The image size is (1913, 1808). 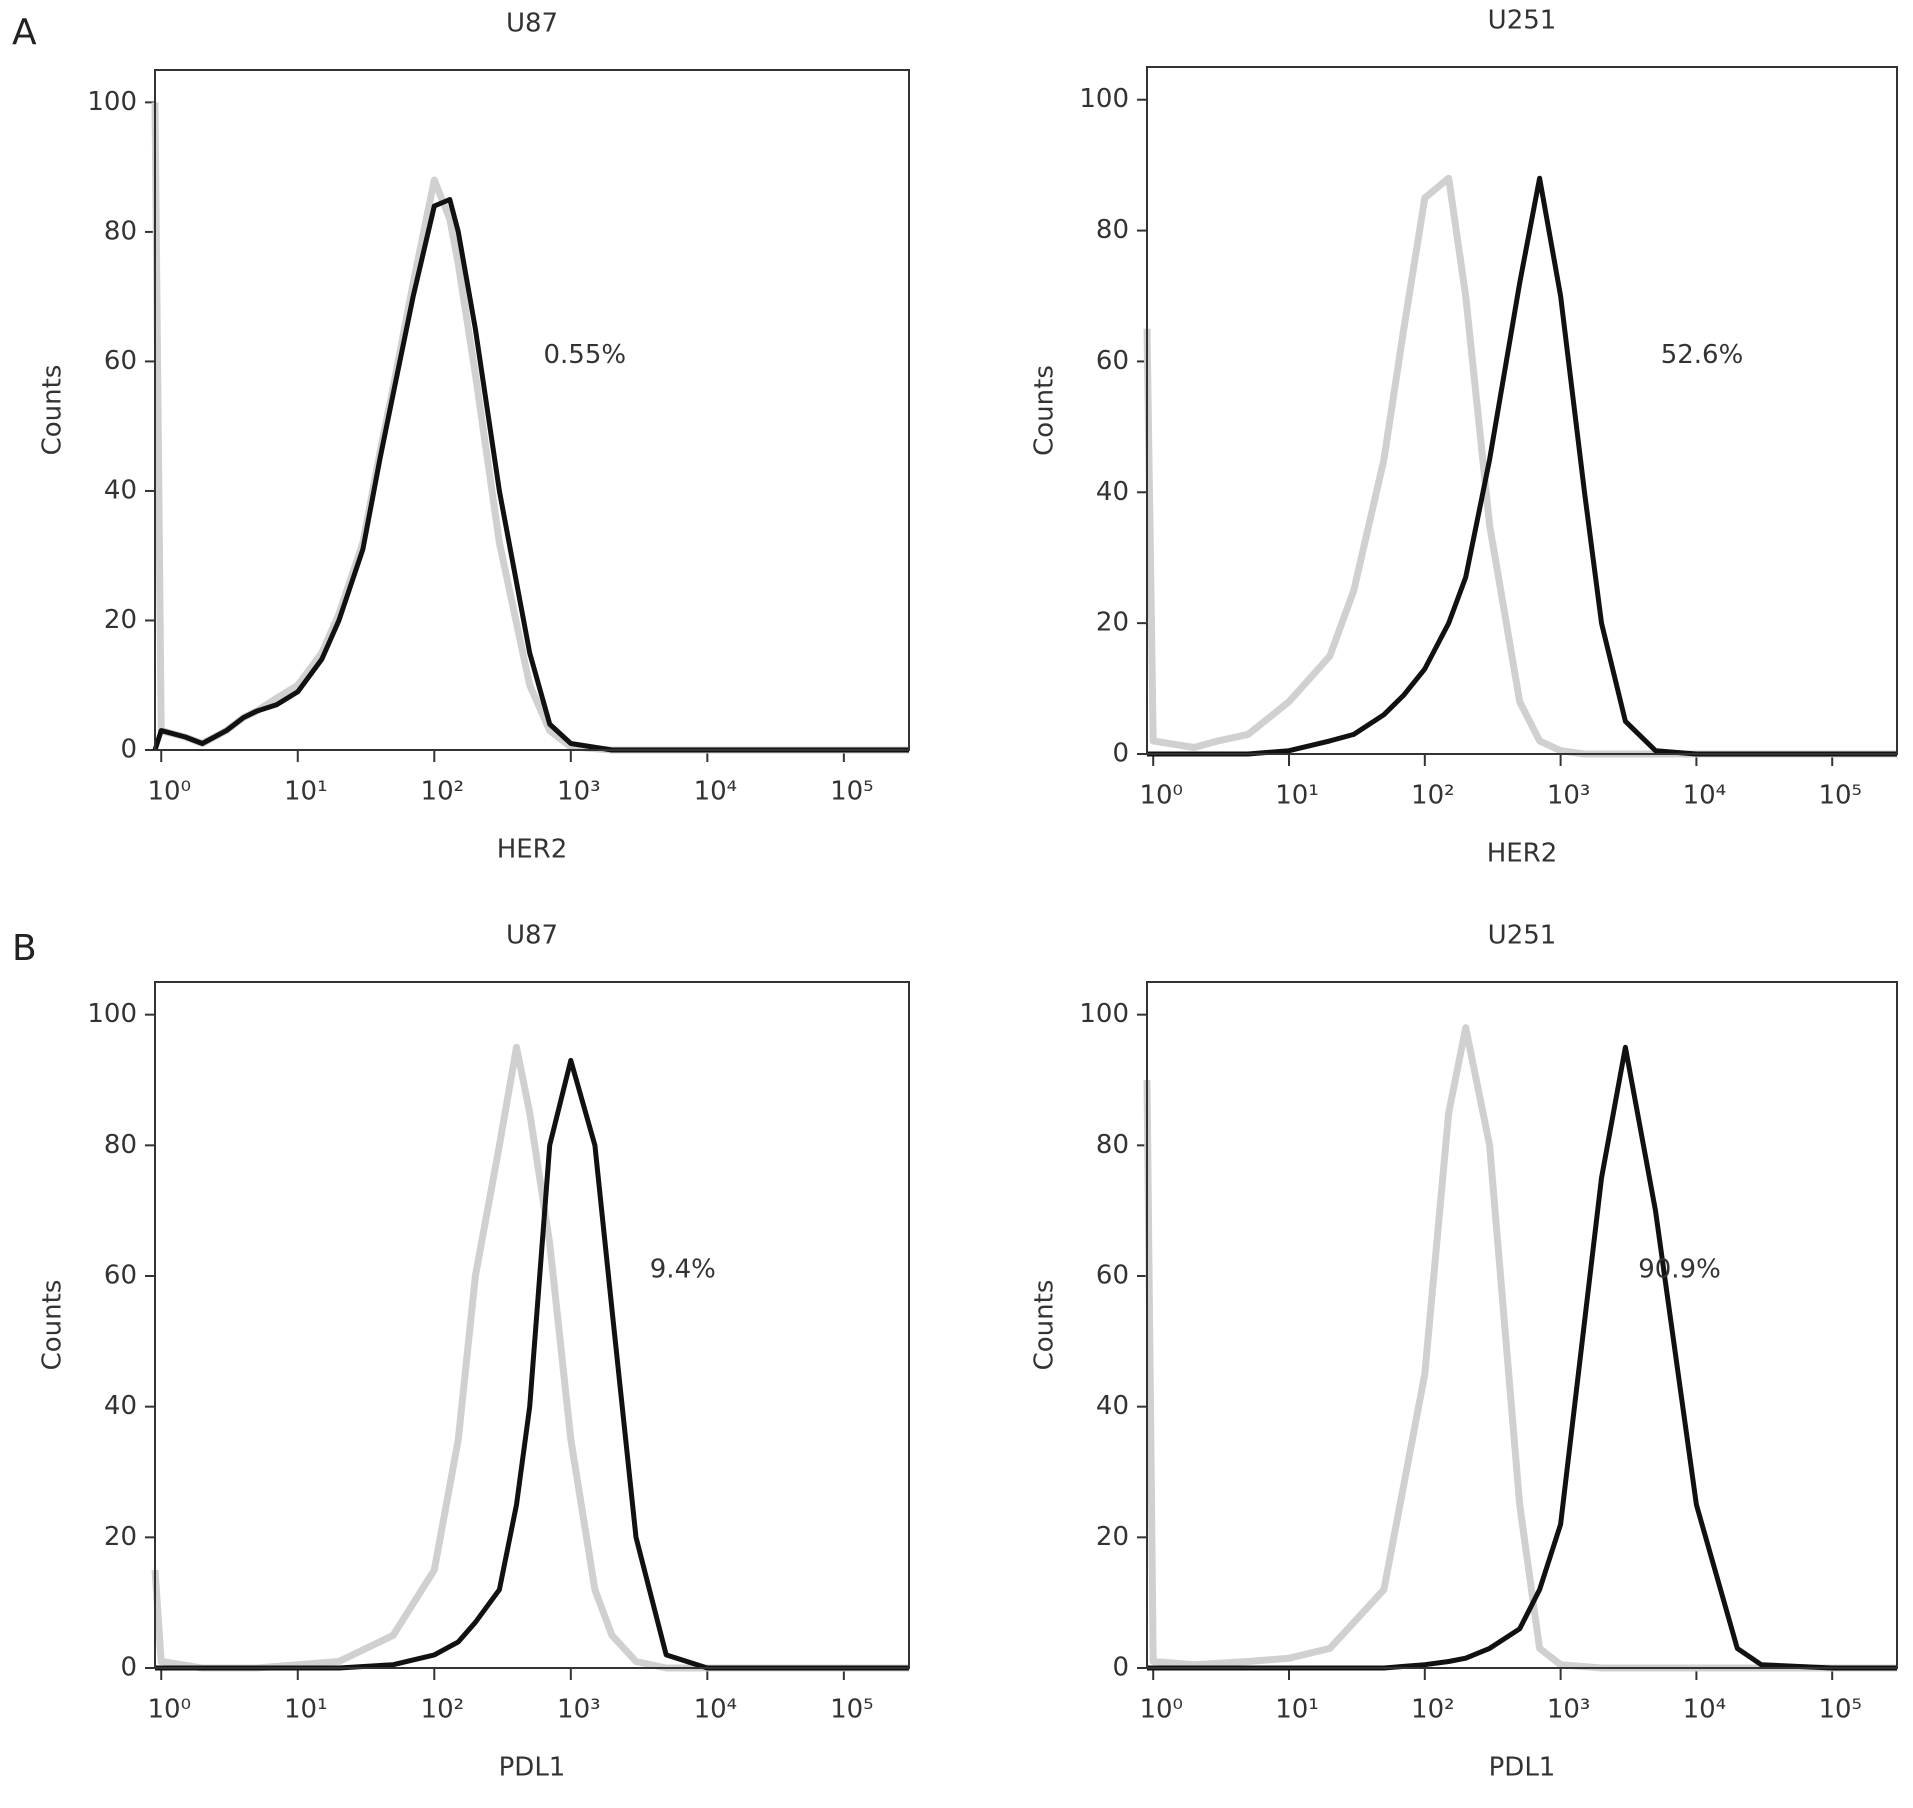 I want to click on panel-label: B, so click(x=24, y=948).